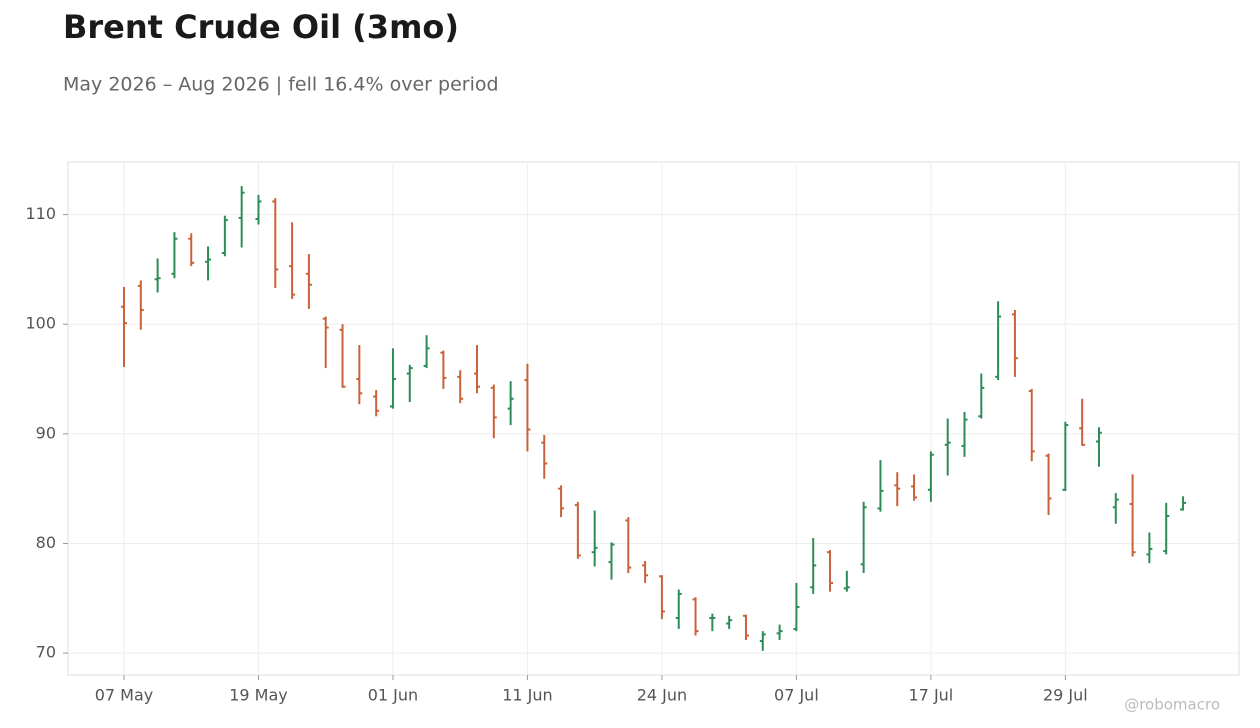 The height and width of the screenshot is (728, 1260). I want to click on x-tick-label: 07 May, so click(124, 695).